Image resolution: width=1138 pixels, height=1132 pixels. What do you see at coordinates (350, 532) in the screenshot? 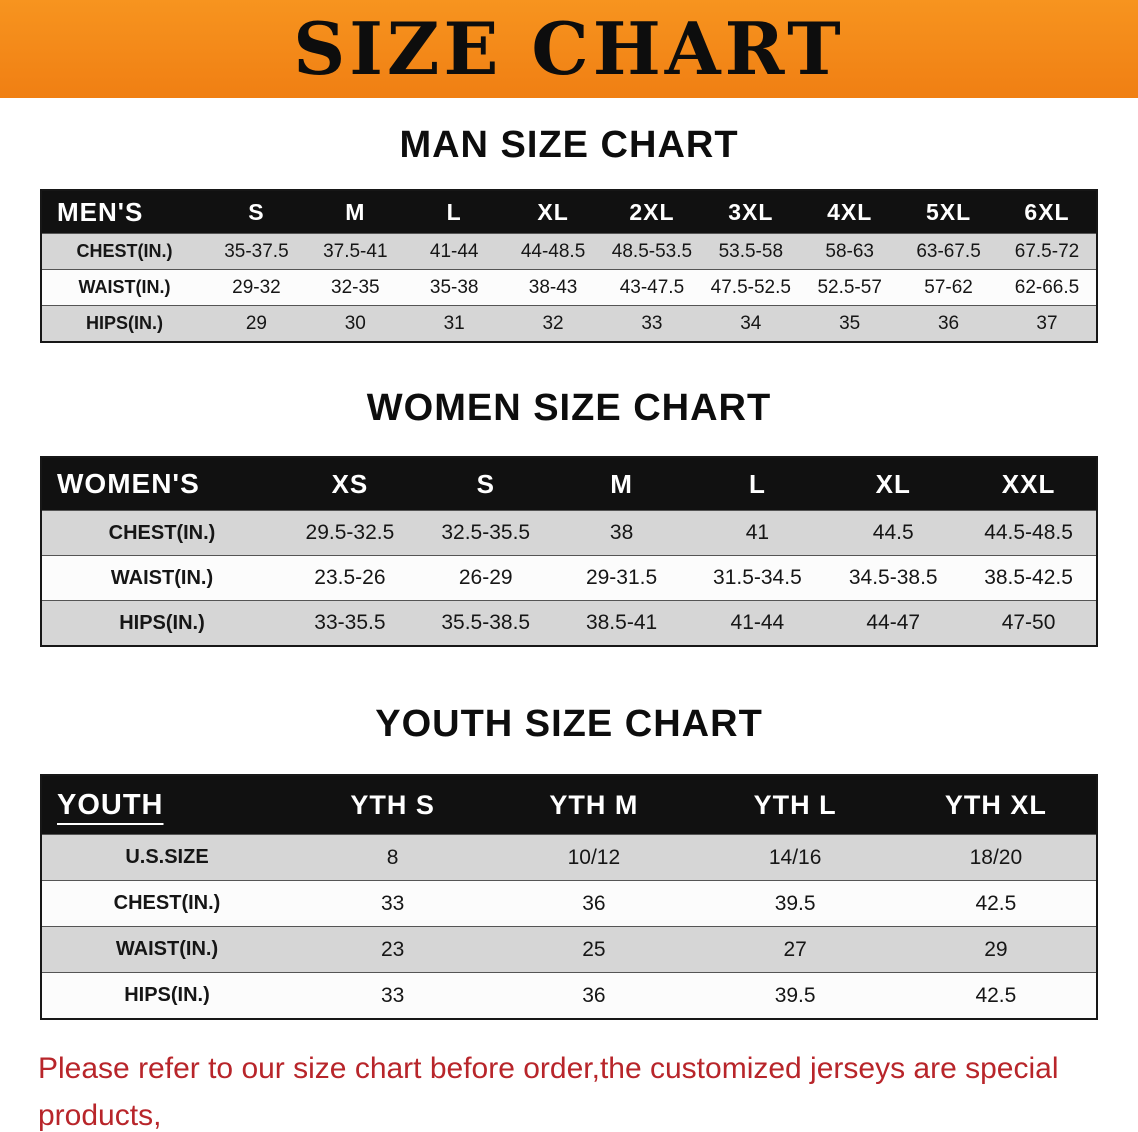
I see `size-value-cell: 29.5-32.5` at bounding box center [350, 532].